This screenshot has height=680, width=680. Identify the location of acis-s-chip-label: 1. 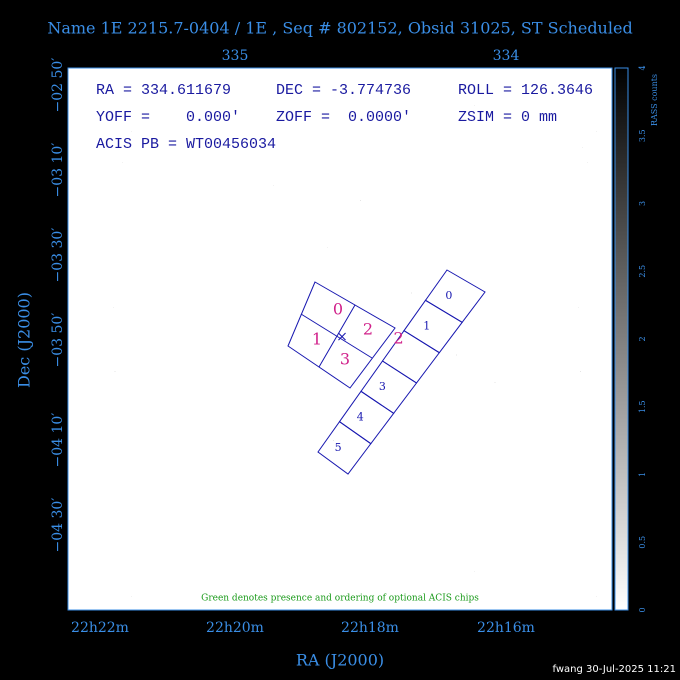
(426, 326).